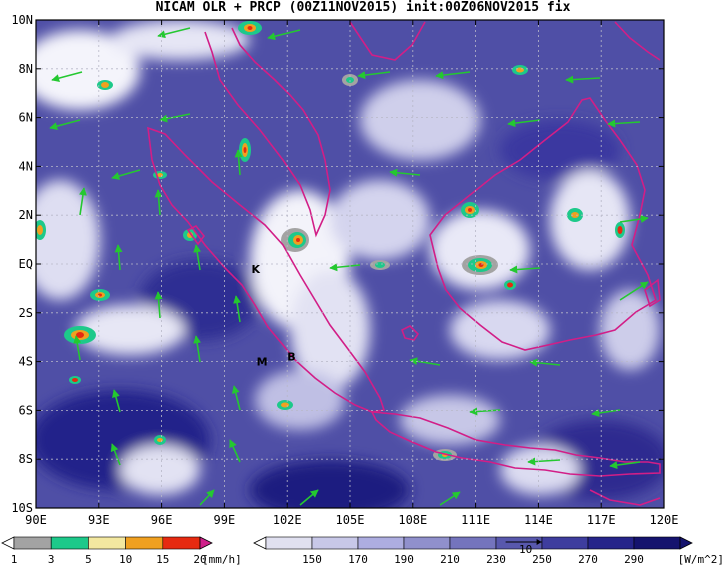 Image resolution: width=726 pixels, height=571 pixels. What do you see at coordinates (664, 520) in the screenshot?
I see `lon-label: 120E` at bounding box center [664, 520].